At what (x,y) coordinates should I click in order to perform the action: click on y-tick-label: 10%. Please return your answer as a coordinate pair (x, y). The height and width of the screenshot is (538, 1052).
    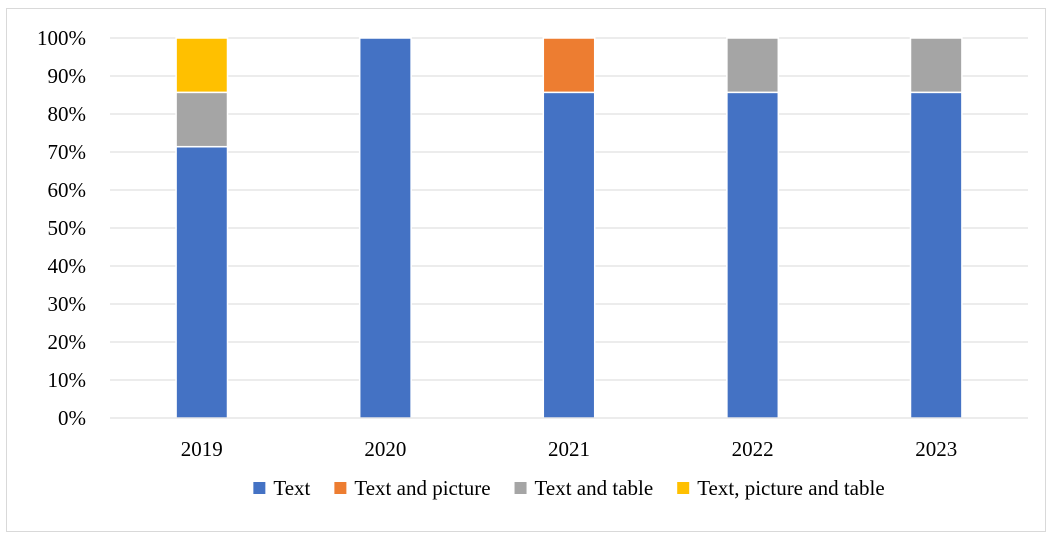
    Looking at the image, I should click on (67, 380).